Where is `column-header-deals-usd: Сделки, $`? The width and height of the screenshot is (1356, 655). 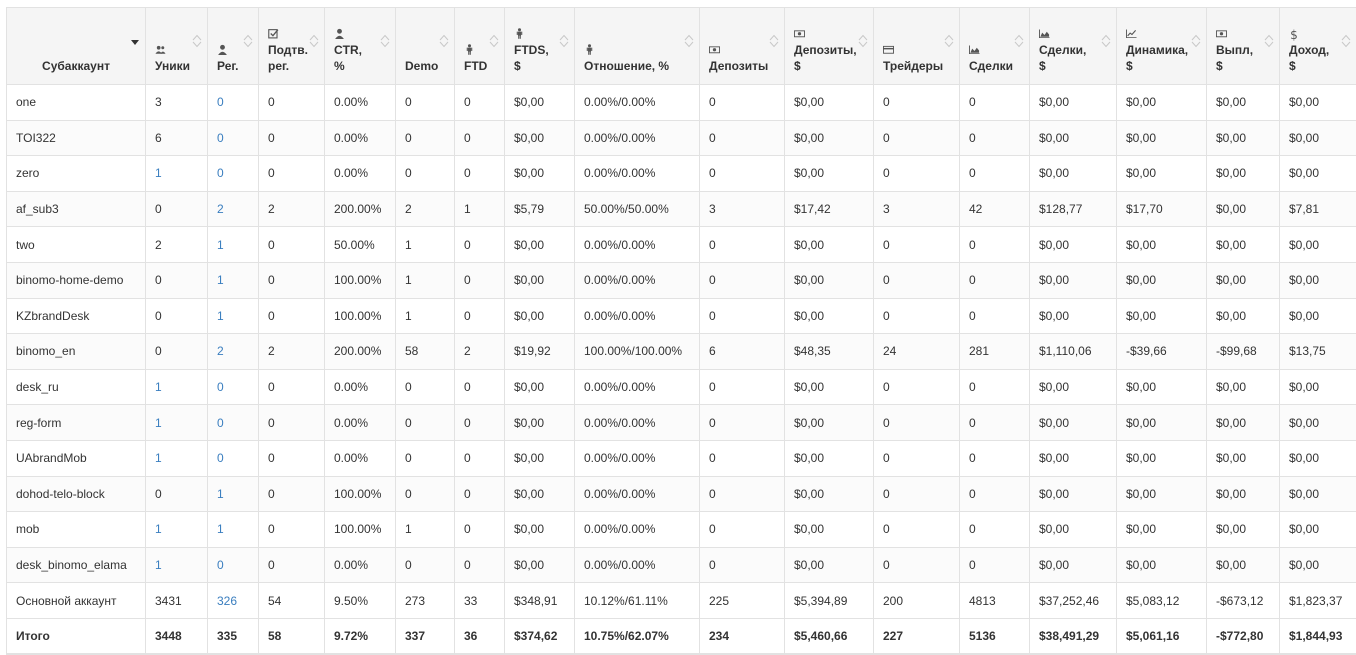
column-header-deals-usd: Сделки, $ is located at coordinates (1073, 46).